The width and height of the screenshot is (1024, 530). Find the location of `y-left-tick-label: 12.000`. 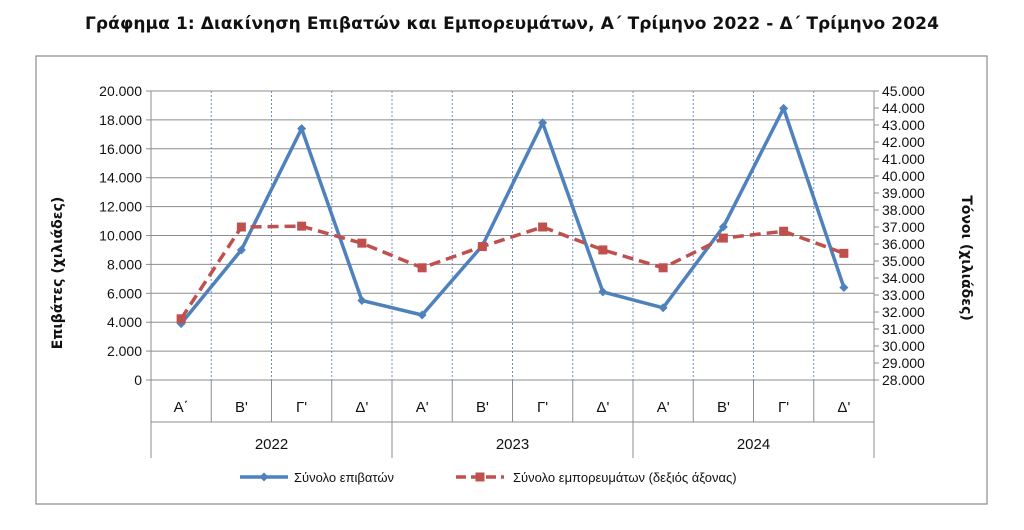

y-left-tick-label: 12.000 is located at coordinates (120, 207).